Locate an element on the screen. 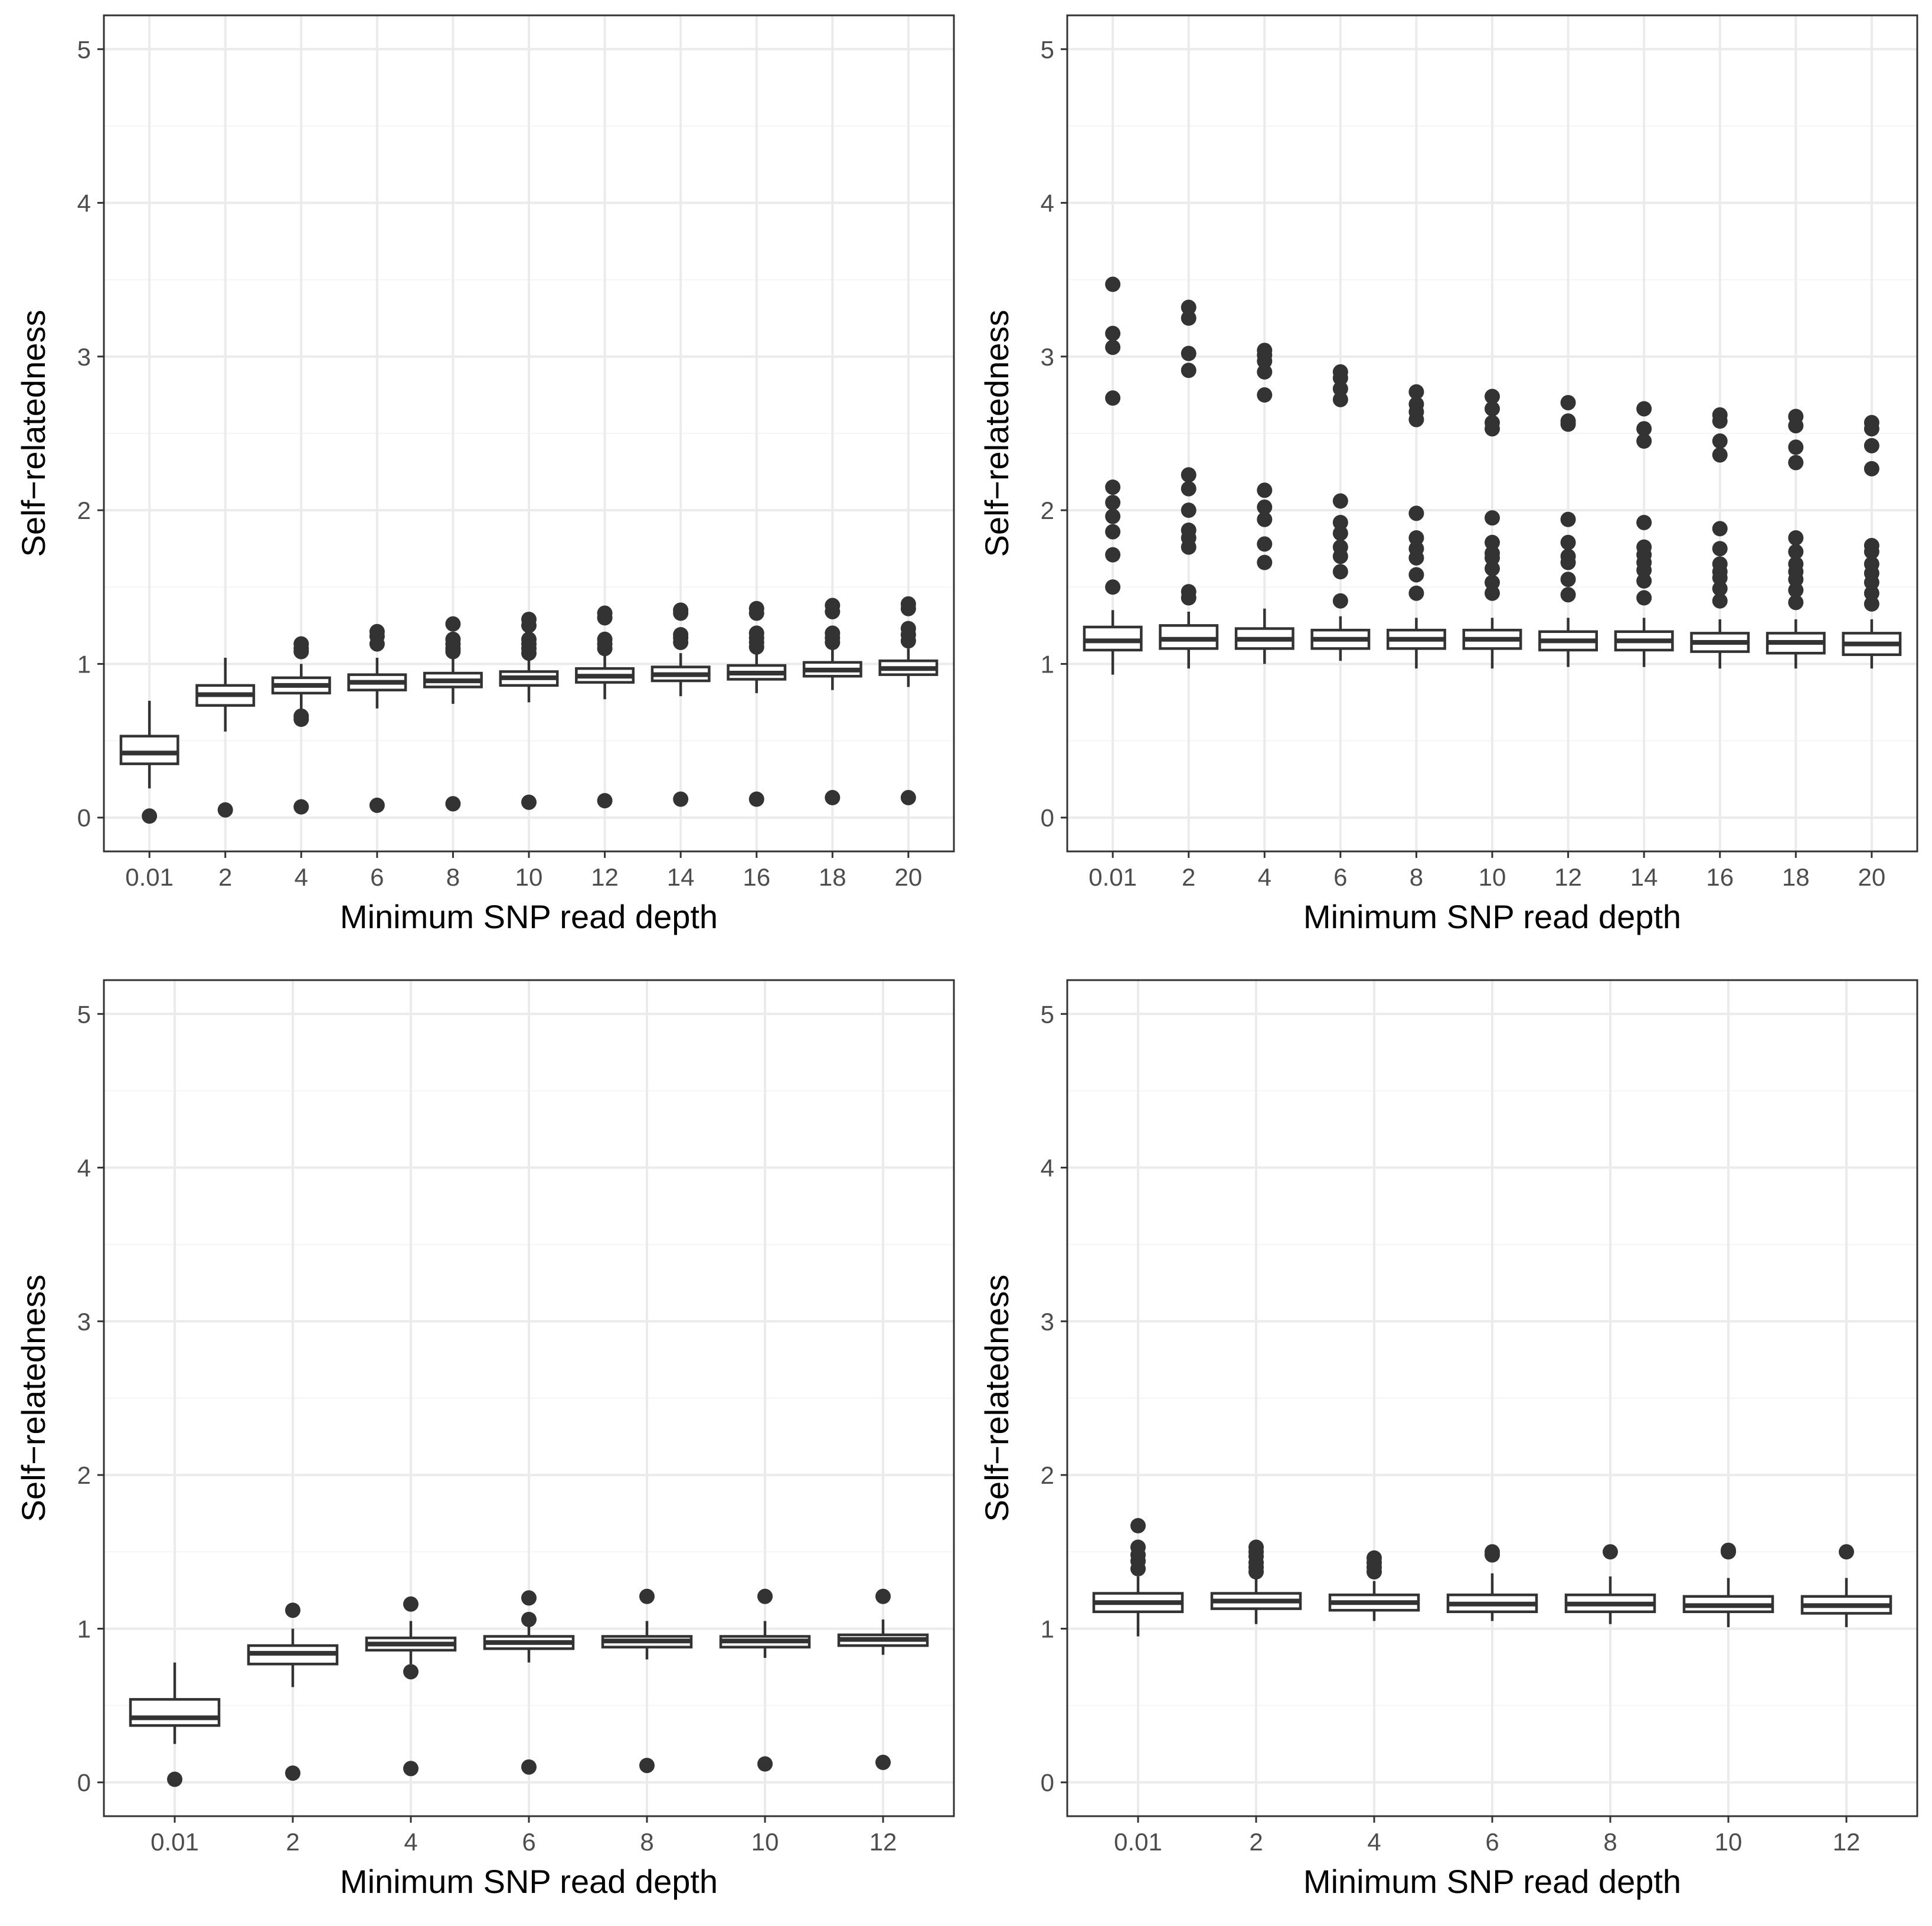  x-tick-label: 10 is located at coordinates (529, 877).